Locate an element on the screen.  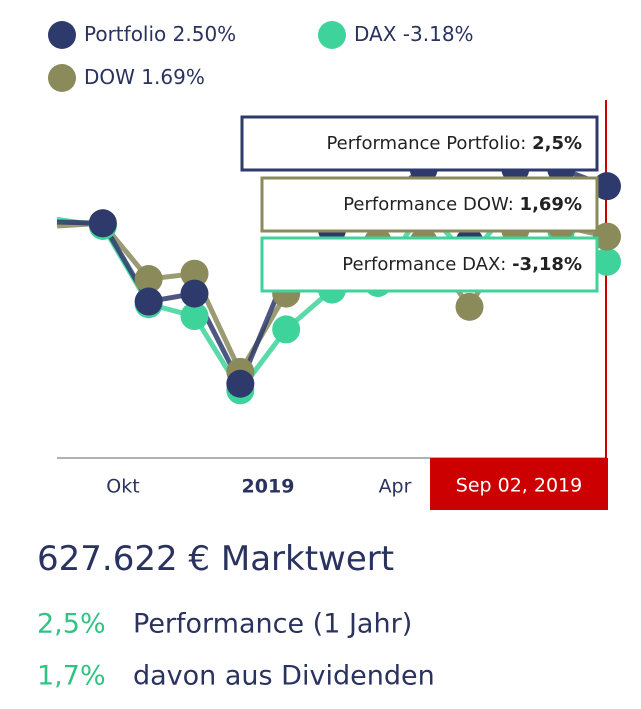
legend-name: DOW is located at coordinates (109, 77).